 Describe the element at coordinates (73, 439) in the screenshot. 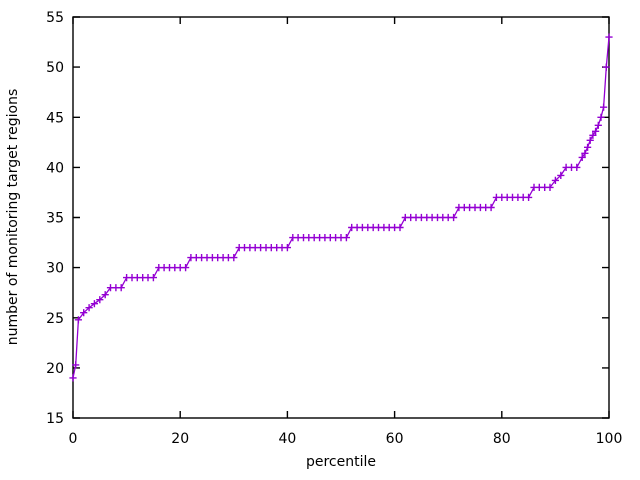

I see `x-tick-label: 0` at that location.